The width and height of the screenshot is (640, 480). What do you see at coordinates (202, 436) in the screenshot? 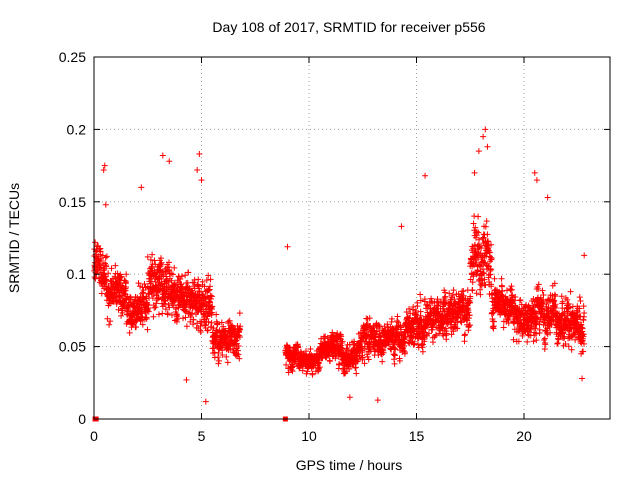
I see `x-tick-label: 5` at bounding box center [202, 436].